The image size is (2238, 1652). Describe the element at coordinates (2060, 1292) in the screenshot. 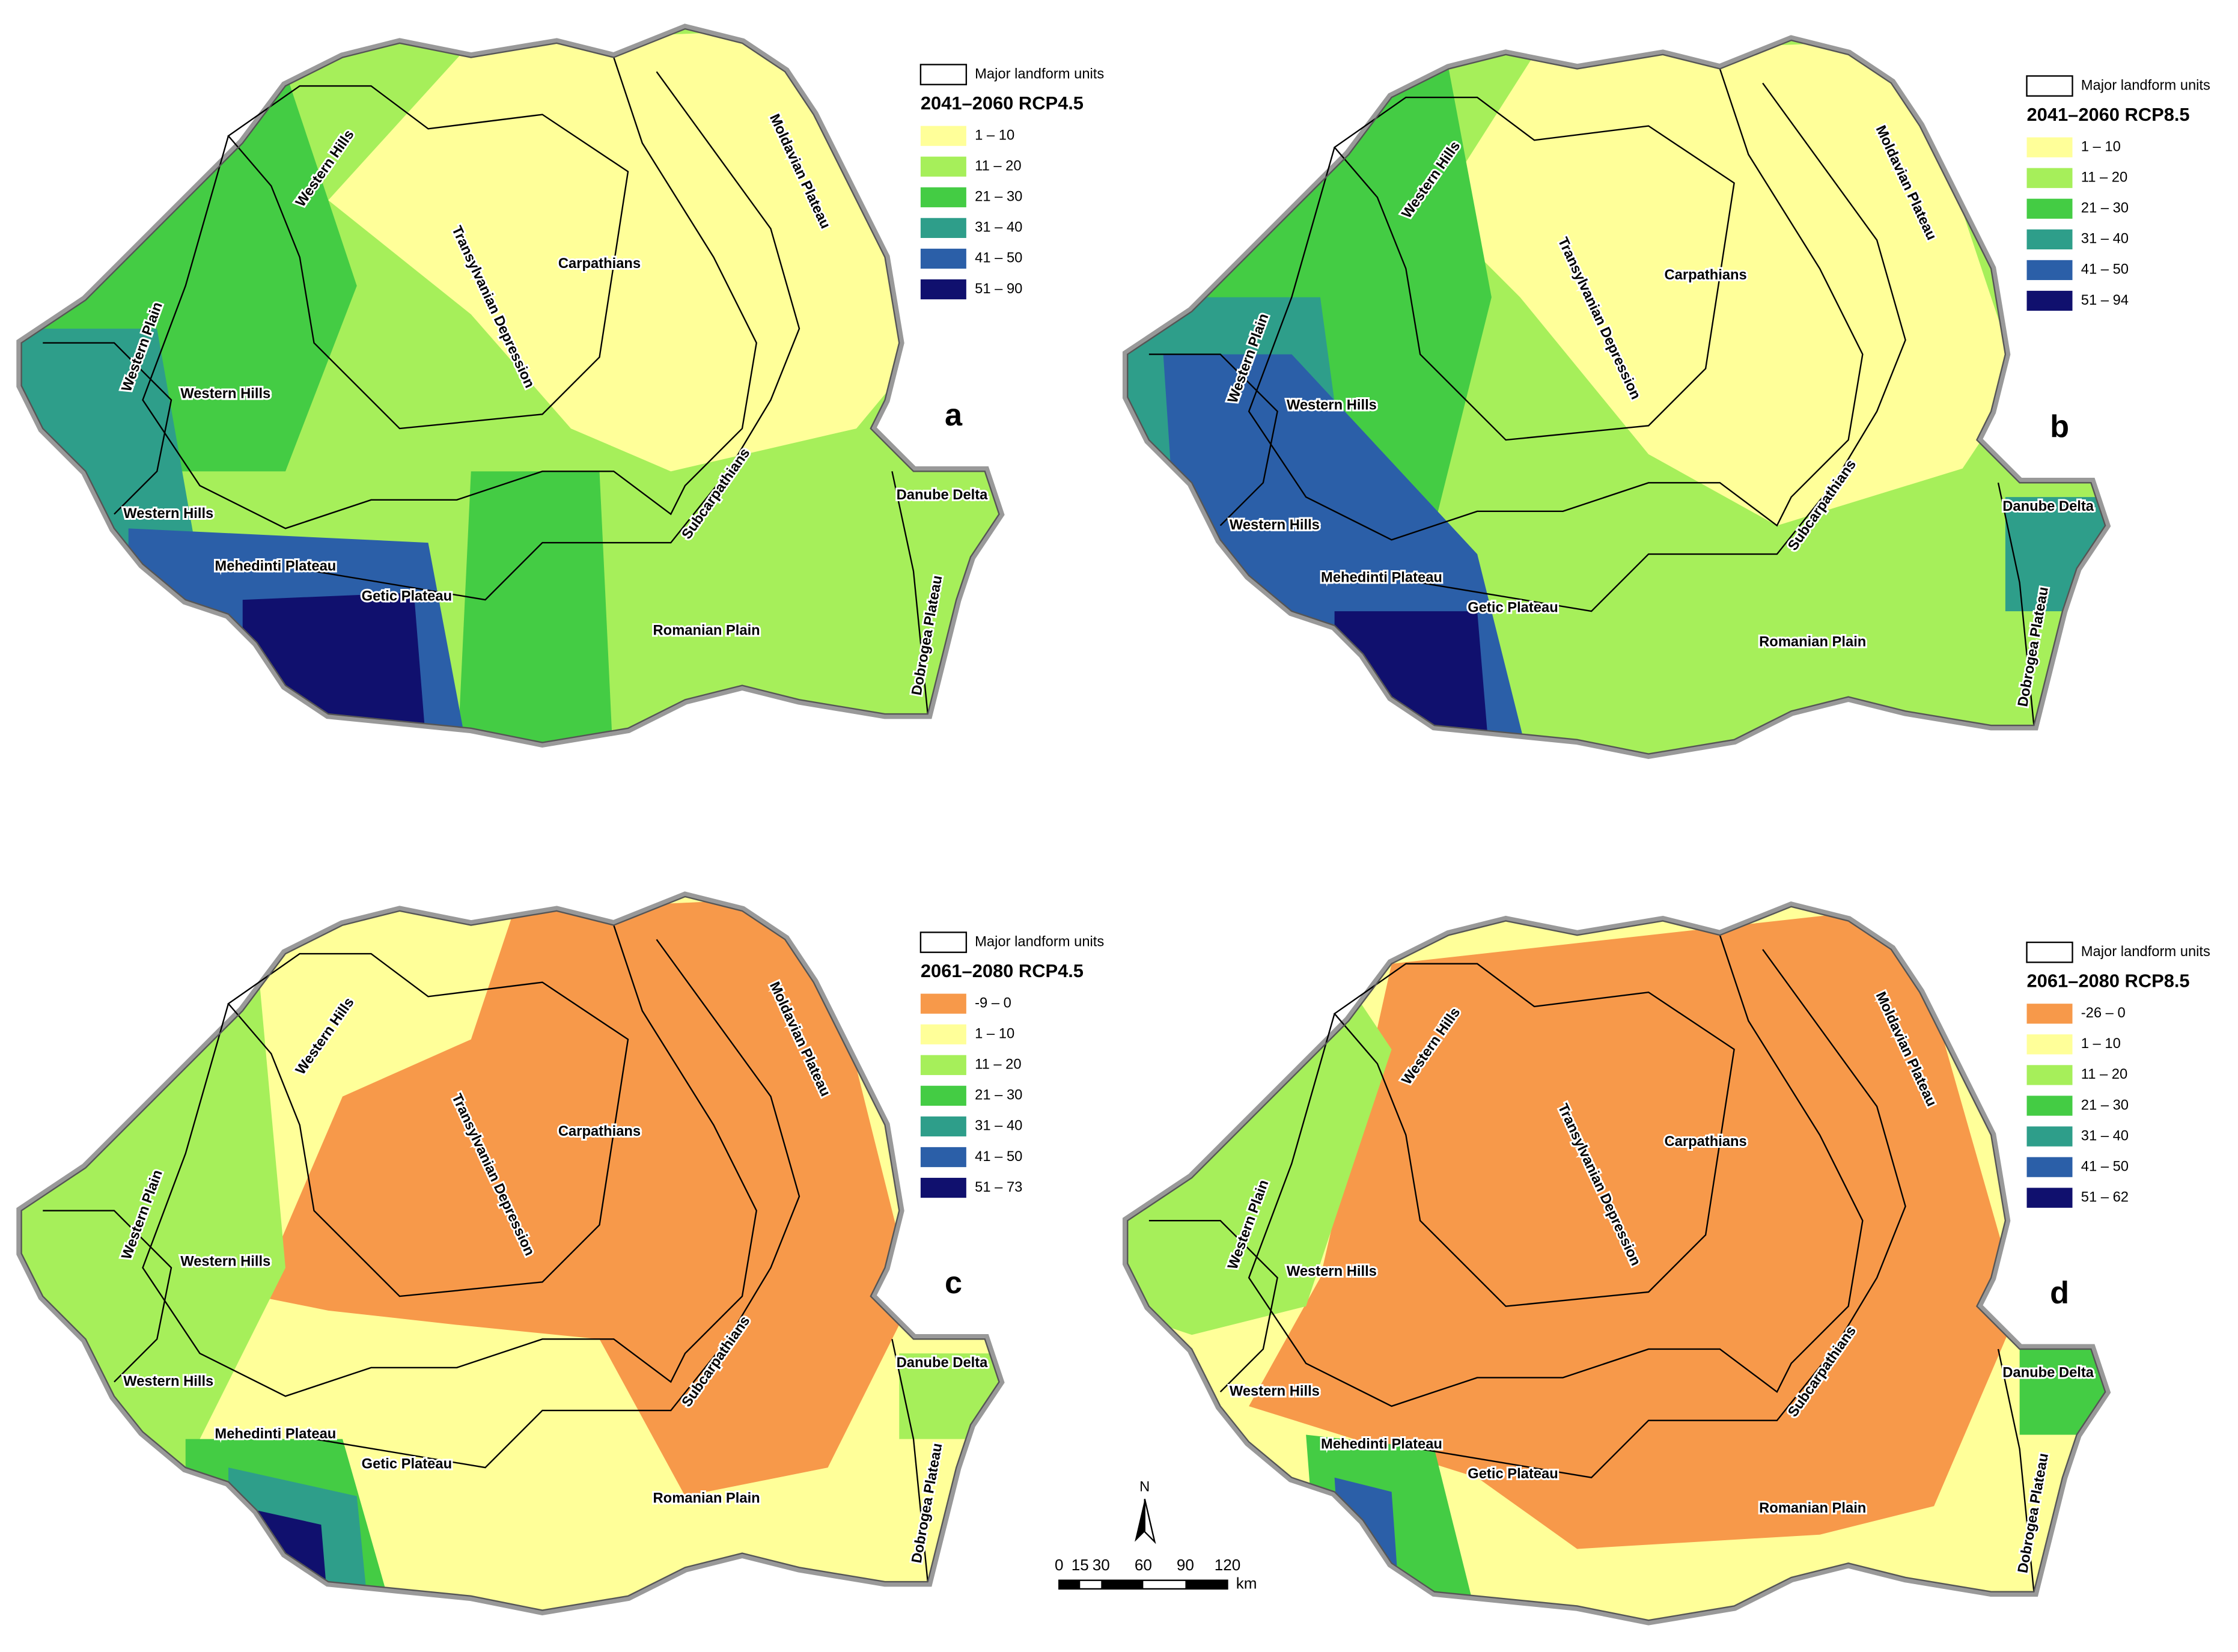

I see `panel-letter: d` at that location.